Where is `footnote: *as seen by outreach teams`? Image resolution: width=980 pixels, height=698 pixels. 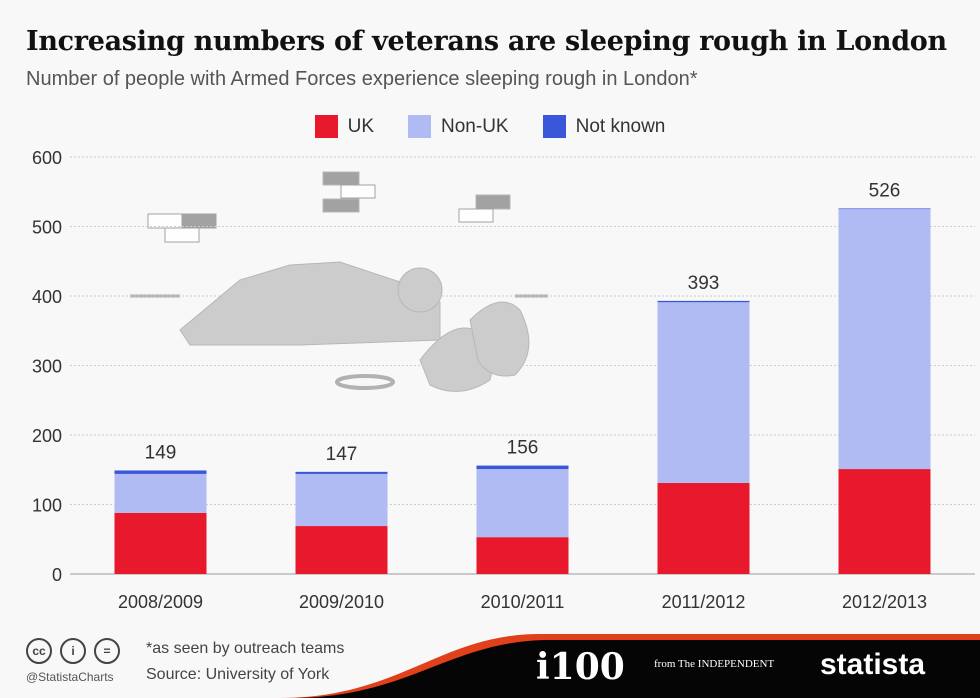
footnote: *as seen by outreach teams is located at coordinates (245, 648).